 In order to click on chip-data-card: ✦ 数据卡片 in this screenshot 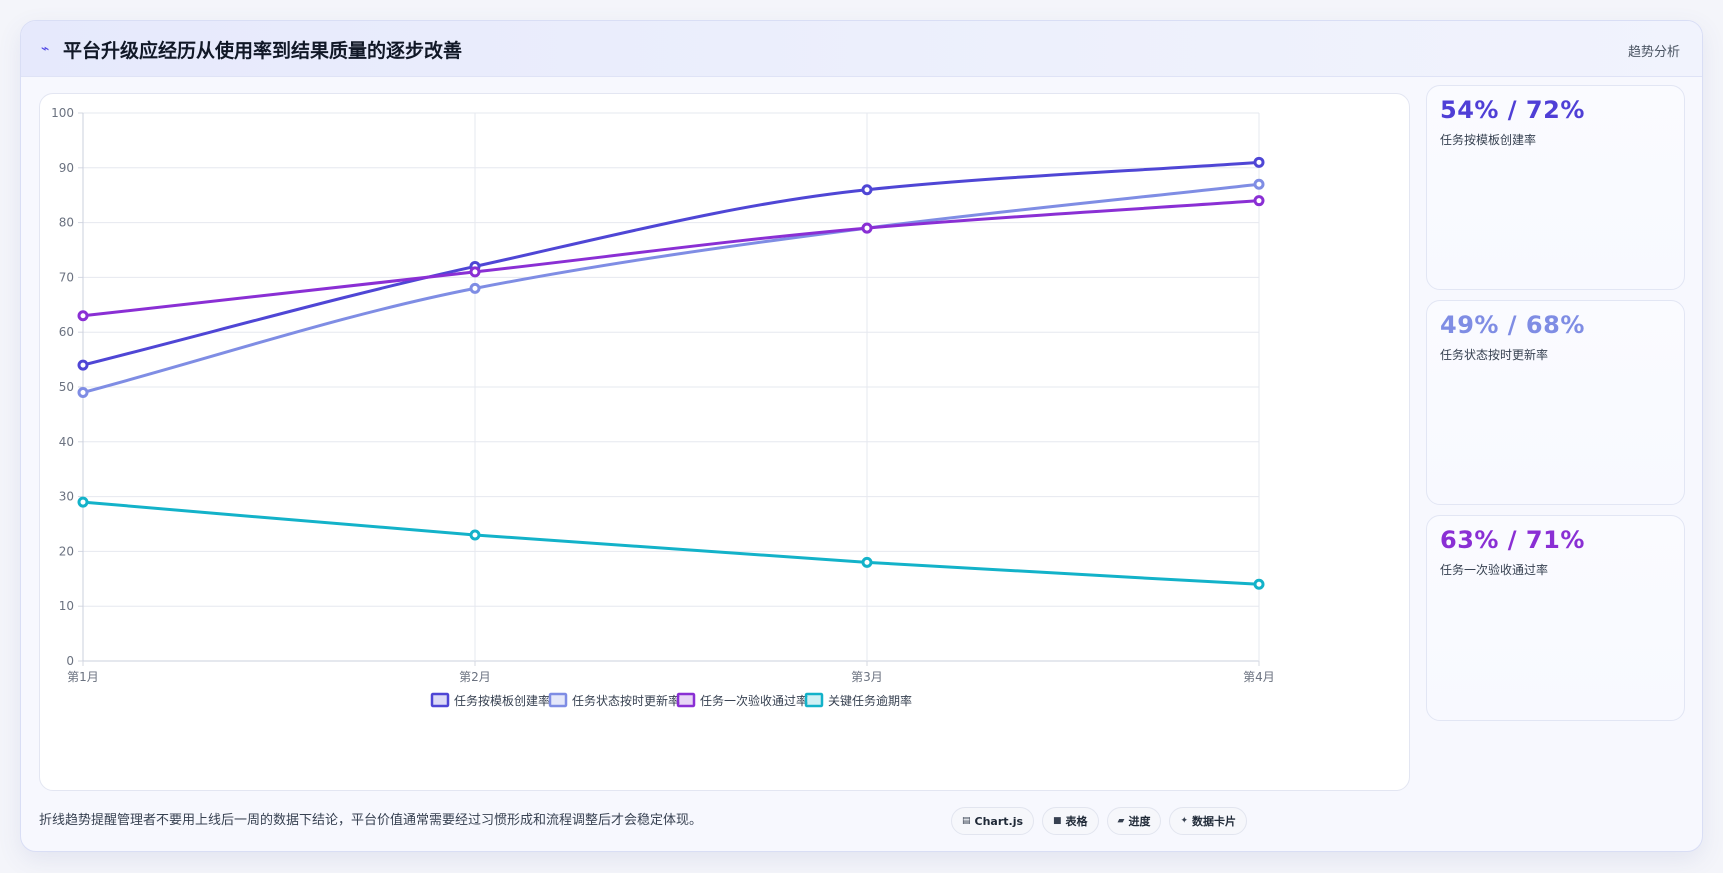, I will do `click(1208, 821)`.